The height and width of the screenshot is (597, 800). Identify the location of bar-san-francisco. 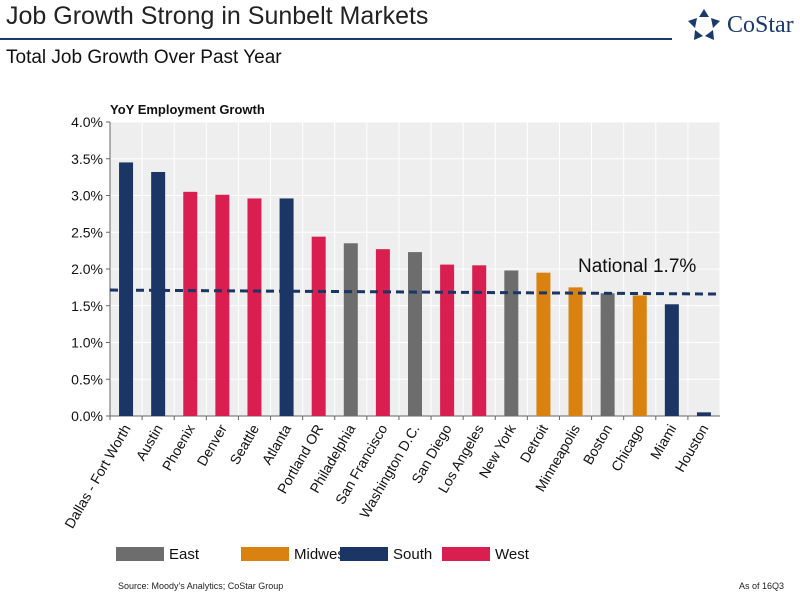
(382, 332).